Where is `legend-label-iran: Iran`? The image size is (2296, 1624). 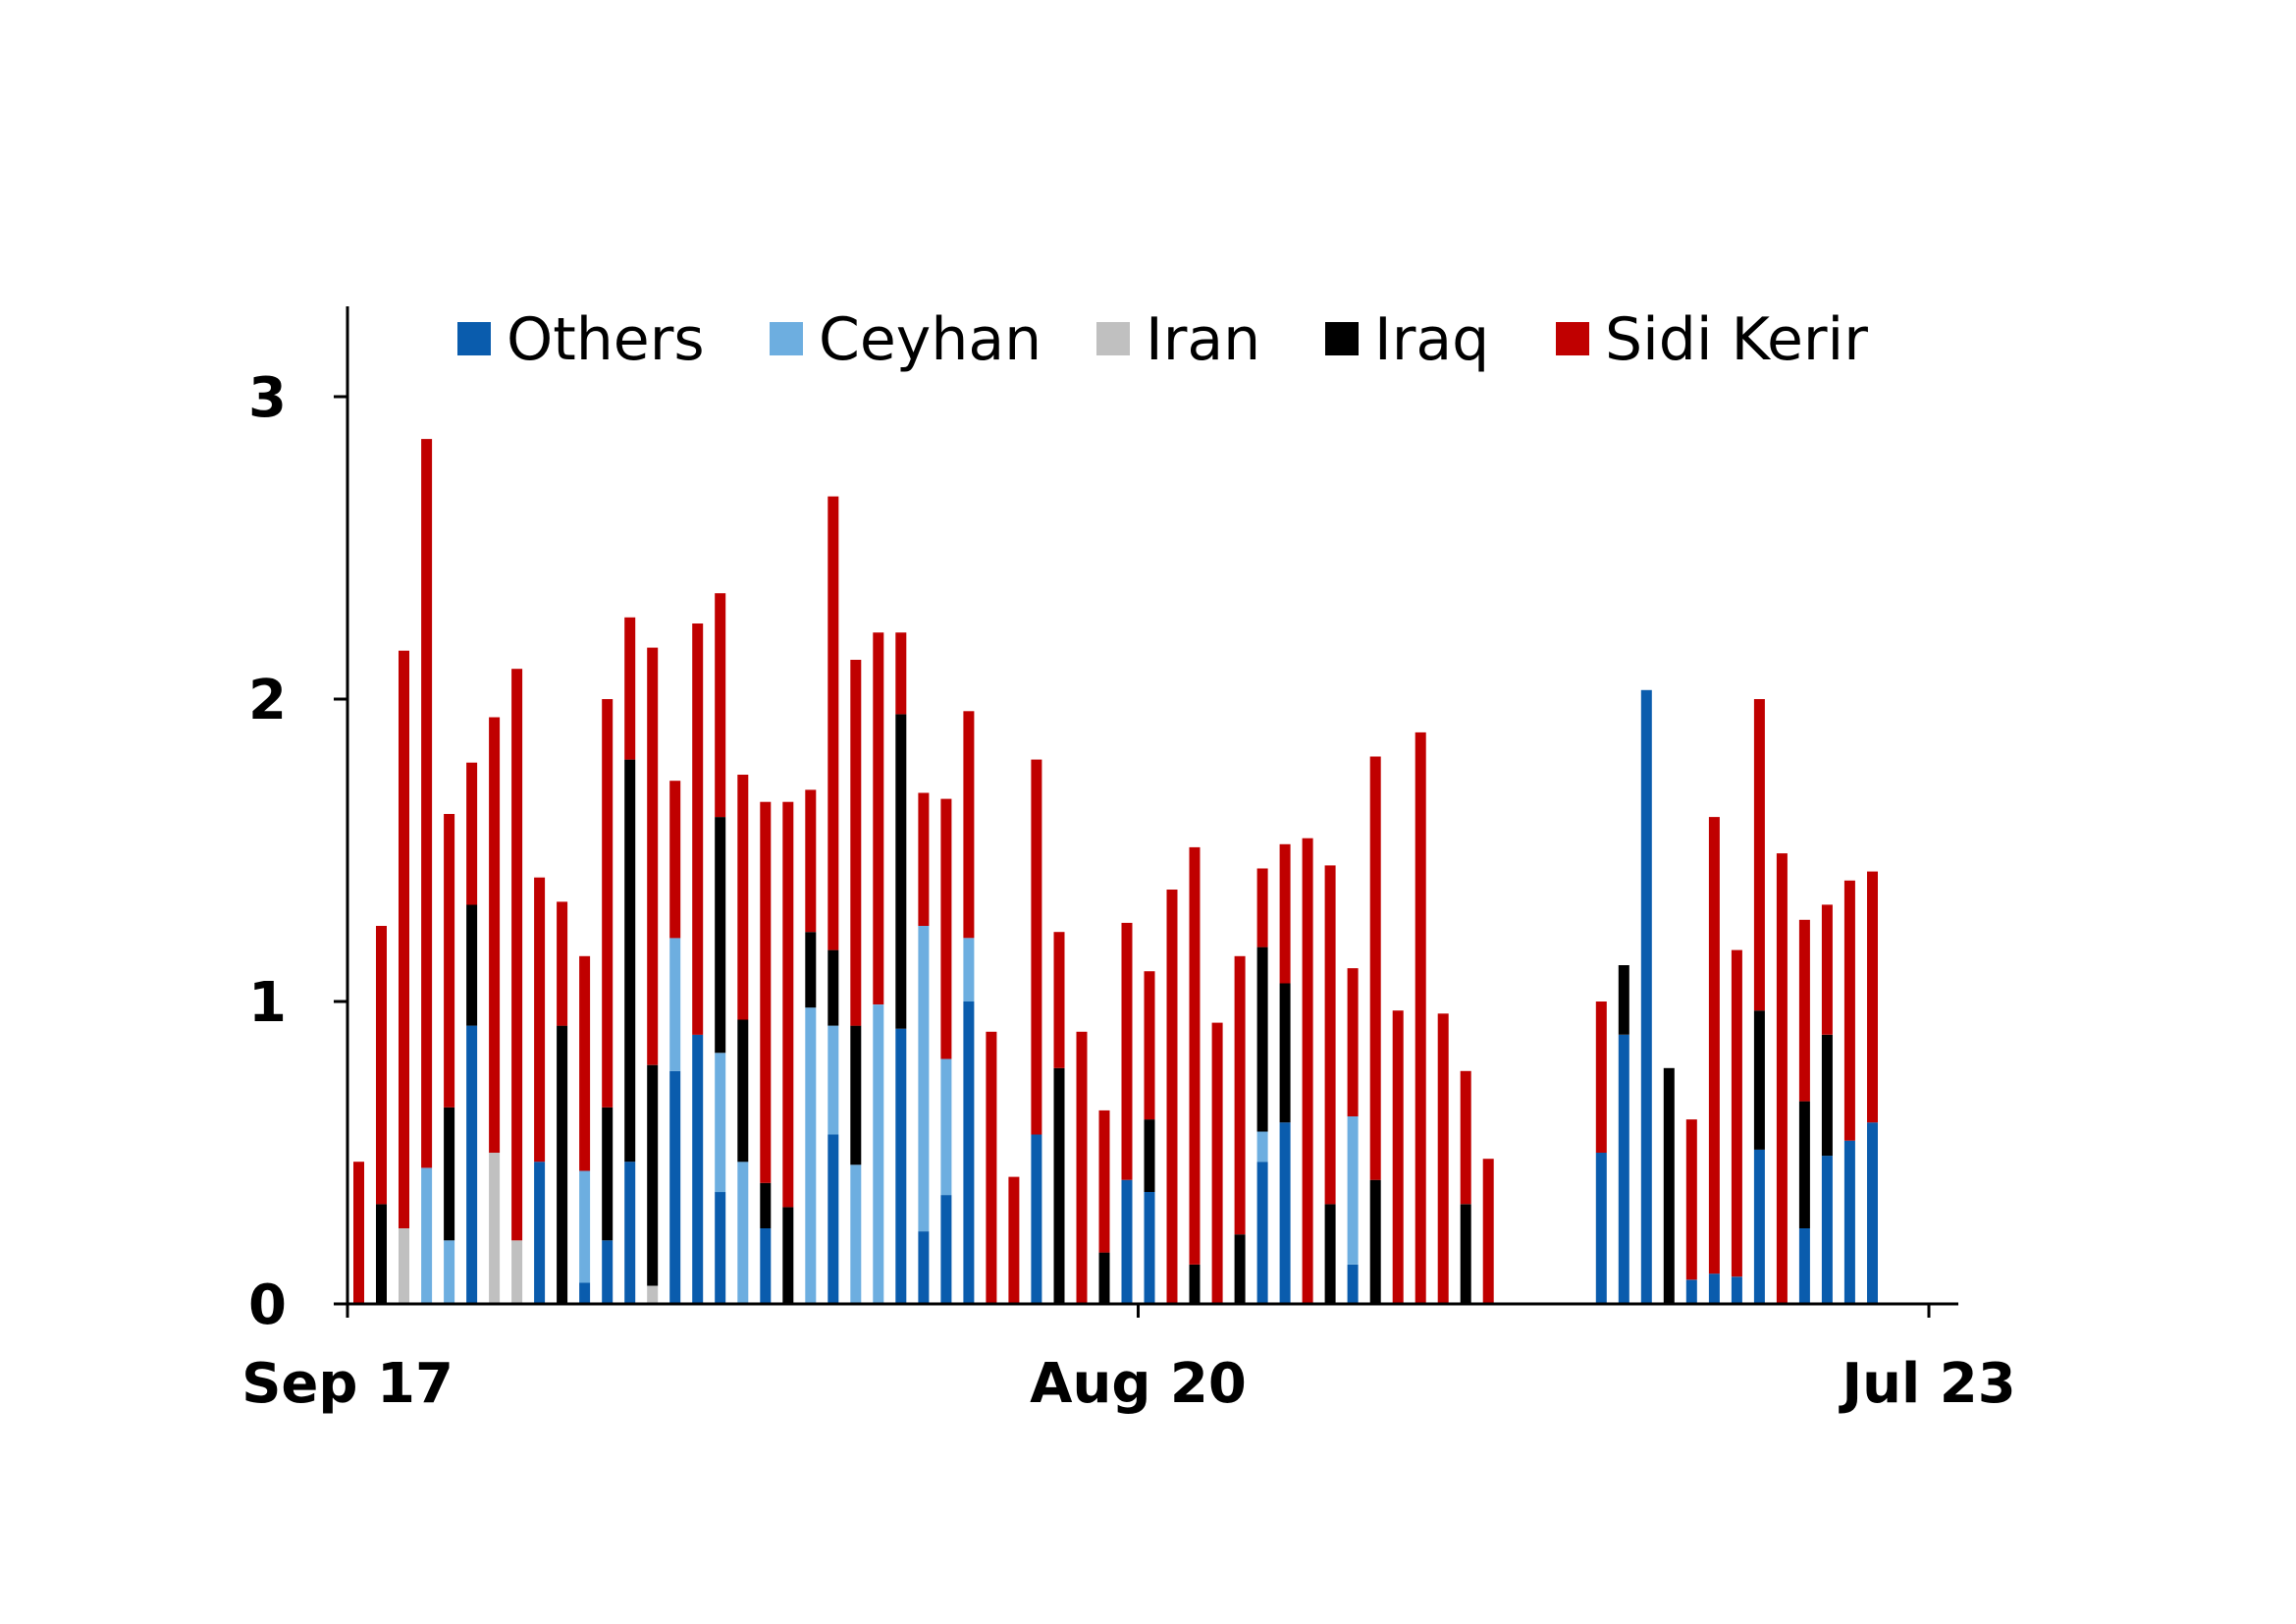 legend-label-iran: Iran is located at coordinates (1203, 339).